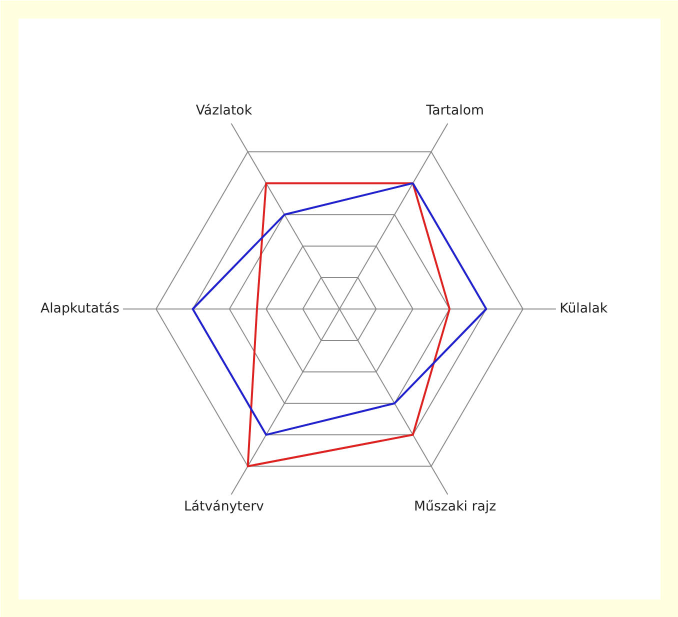 This screenshot has height=617, width=678. I want to click on spoke-label: Alapkutatás, so click(80, 309).